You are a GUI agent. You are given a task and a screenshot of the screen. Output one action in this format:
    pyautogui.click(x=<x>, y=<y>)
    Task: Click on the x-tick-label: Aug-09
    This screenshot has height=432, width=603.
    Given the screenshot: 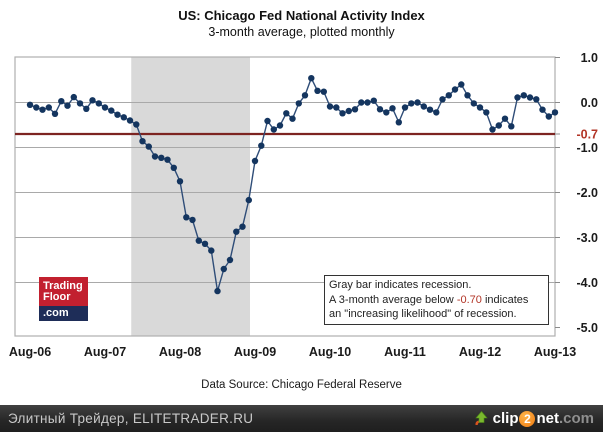 What is the action you would take?
    pyautogui.click(x=255, y=352)
    